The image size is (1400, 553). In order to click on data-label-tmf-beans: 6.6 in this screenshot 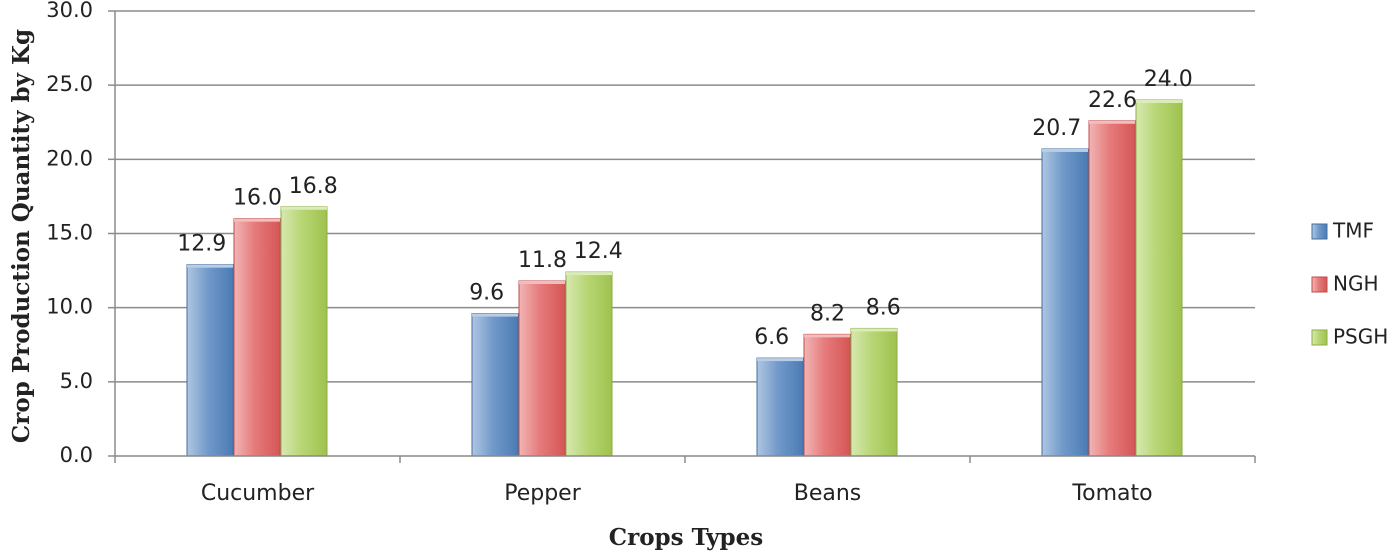, I will do `click(771, 337)`.